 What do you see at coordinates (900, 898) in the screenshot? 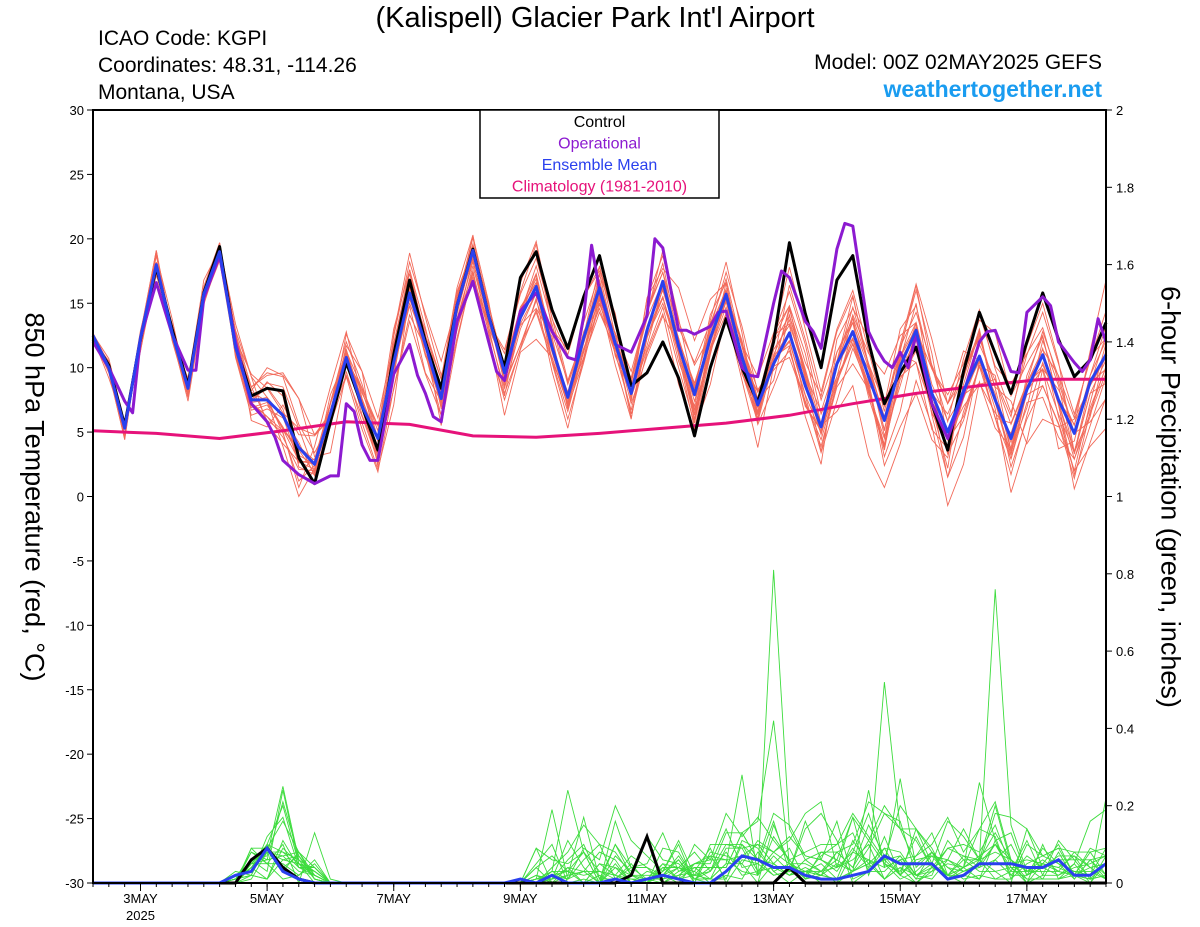
I see `x-tick-label: 15MAY` at bounding box center [900, 898].